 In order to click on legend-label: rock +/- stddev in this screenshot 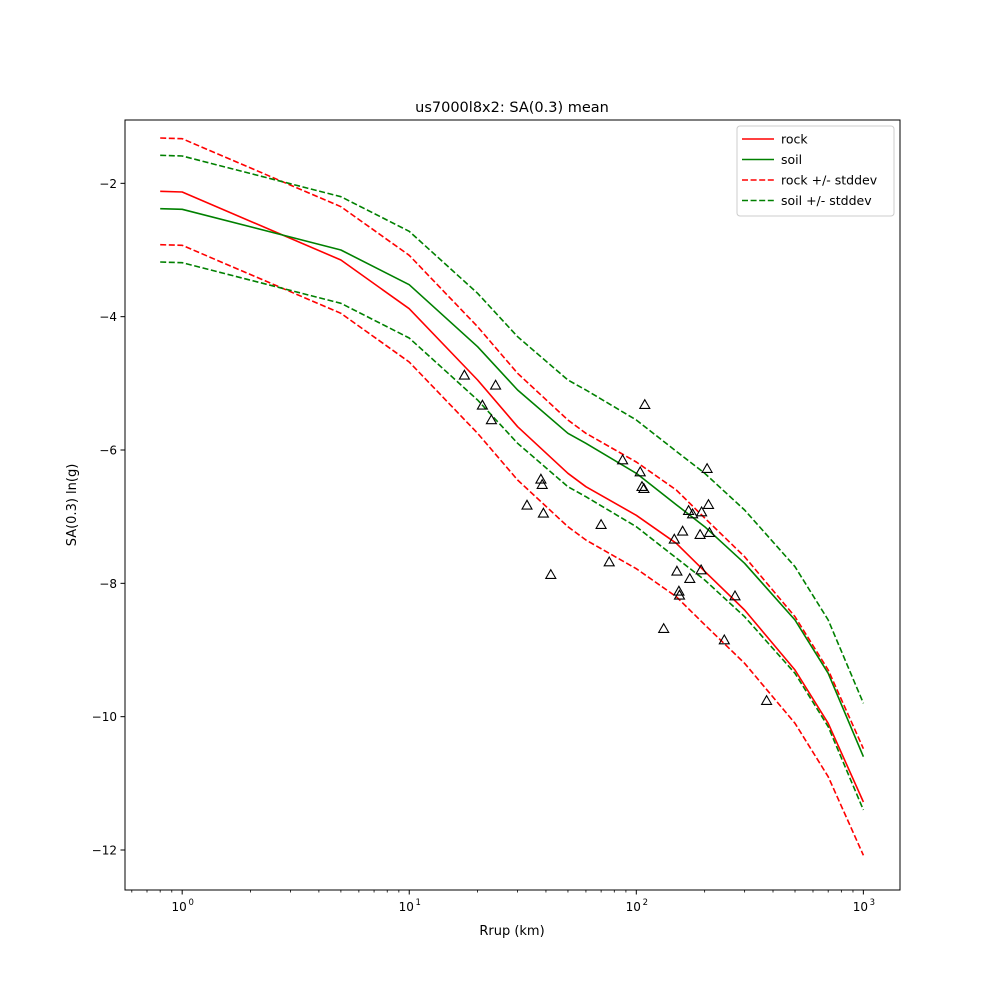, I will do `click(829, 180)`.